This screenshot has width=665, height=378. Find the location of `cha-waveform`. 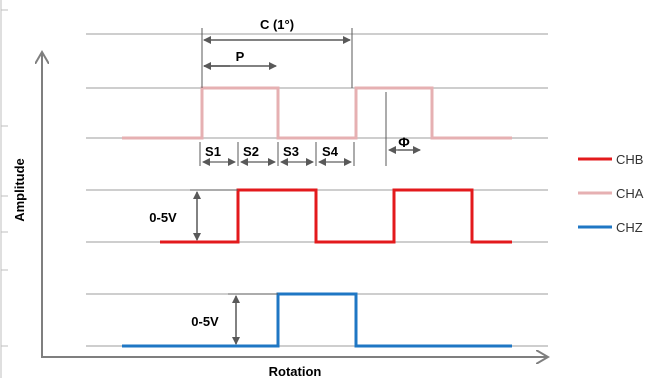

cha-waveform is located at coordinates (317, 113).